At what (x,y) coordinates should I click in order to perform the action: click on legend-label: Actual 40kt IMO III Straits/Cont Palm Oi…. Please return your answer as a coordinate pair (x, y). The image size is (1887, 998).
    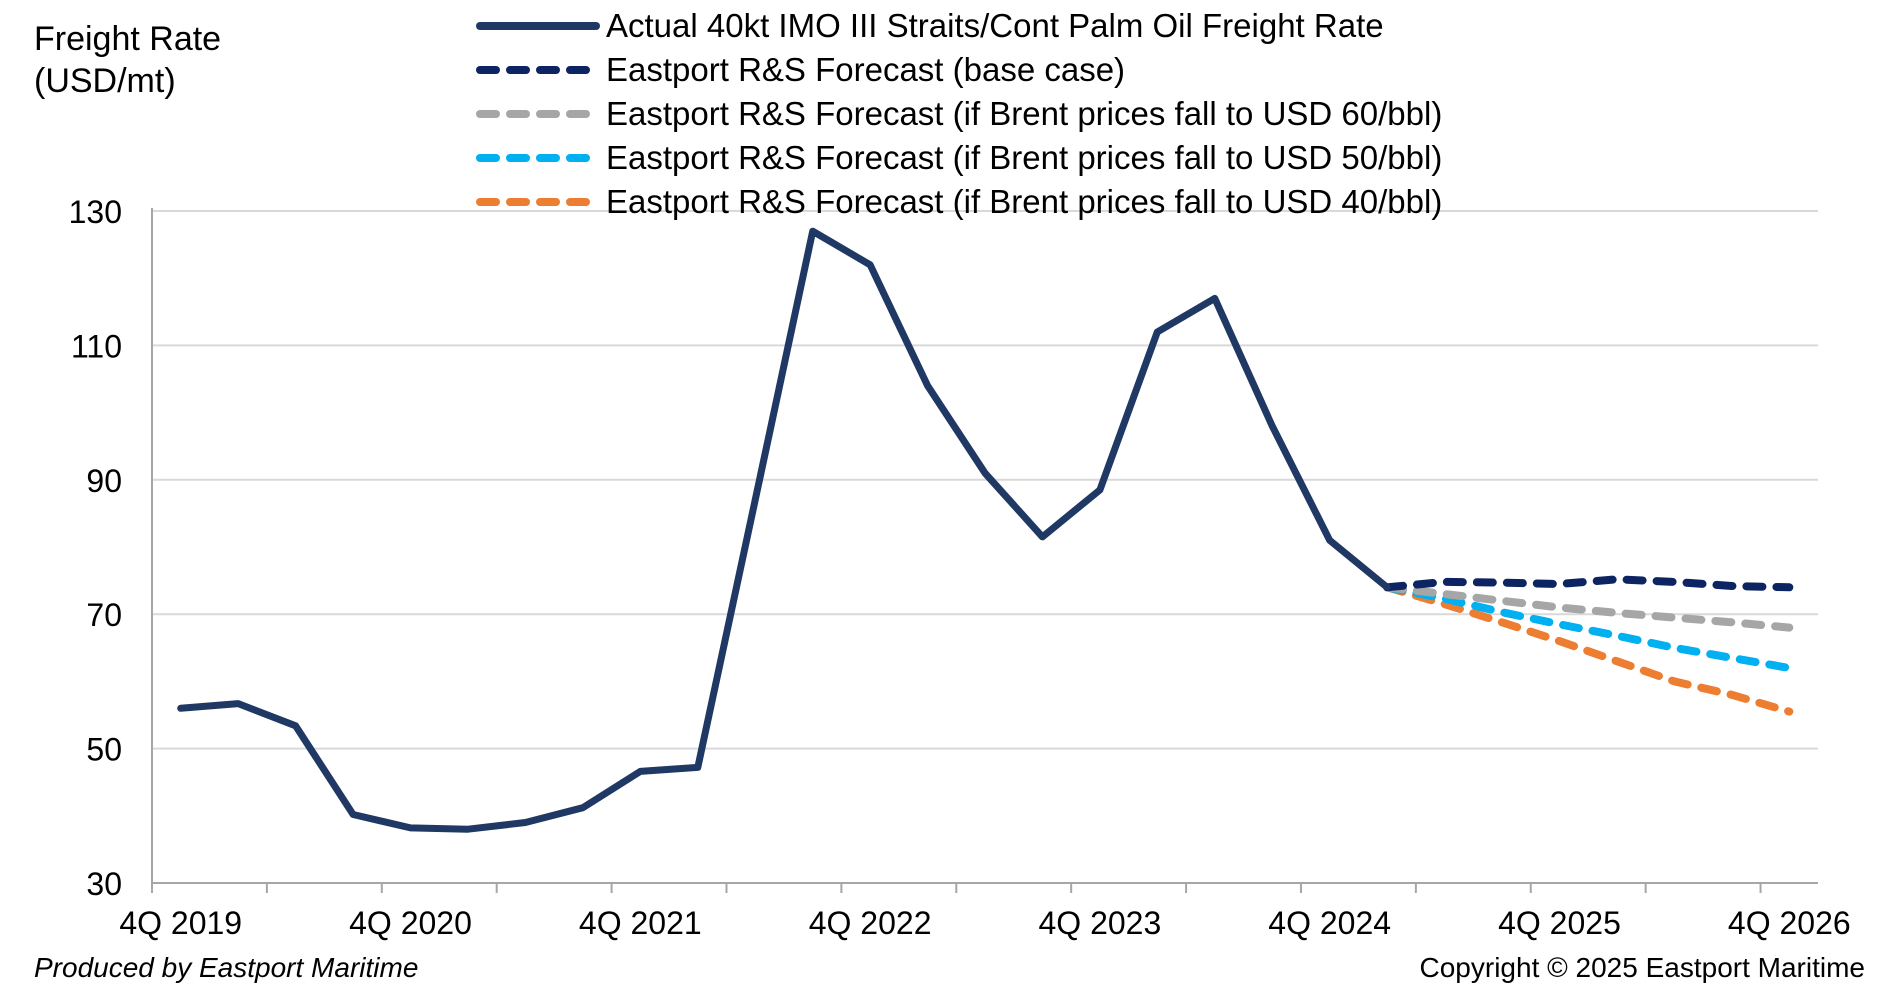
    Looking at the image, I should click on (995, 25).